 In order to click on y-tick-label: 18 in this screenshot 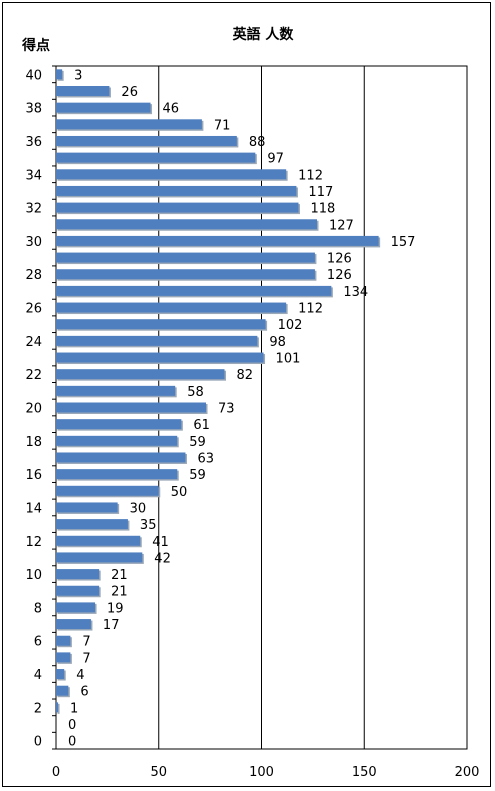, I will do `click(33, 442)`.